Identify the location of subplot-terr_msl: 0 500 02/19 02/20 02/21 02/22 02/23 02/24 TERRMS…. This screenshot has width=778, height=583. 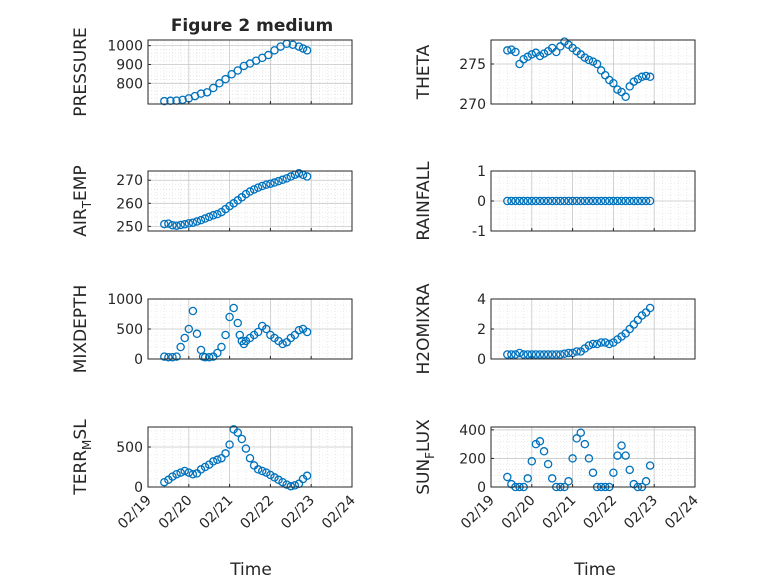
(215, 476).